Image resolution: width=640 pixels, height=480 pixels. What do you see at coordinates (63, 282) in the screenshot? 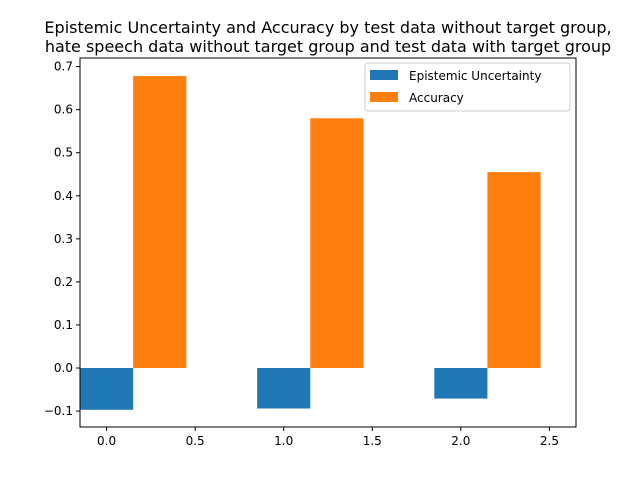
I see `y-tick-label: 0.2` at bounding box center [63, 282].